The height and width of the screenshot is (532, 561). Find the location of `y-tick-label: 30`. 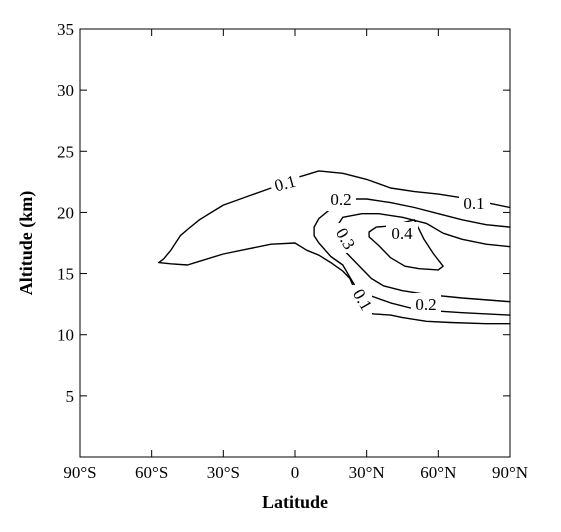

y-tick-label: 30 is located at coordinates (65, 90).